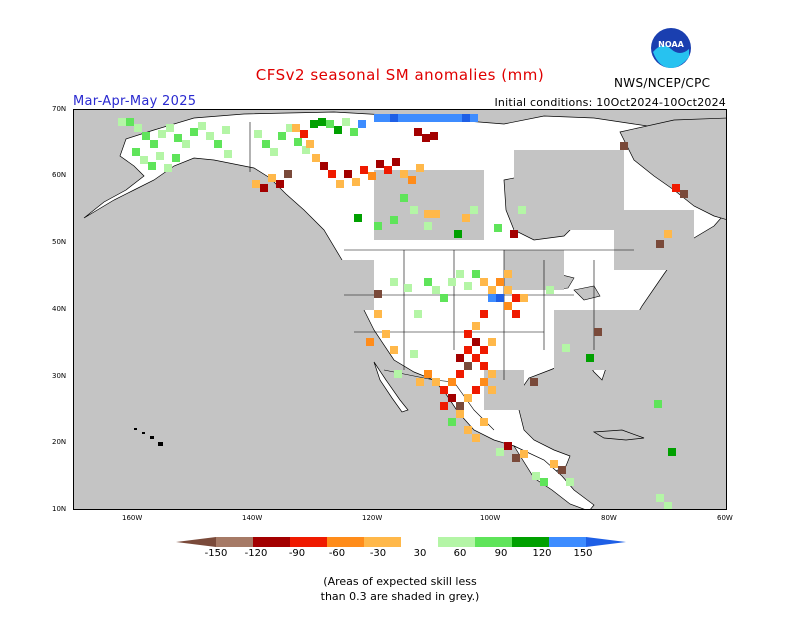 The width and height of the screenshot is (800, 618). Describe the element at coordinates (148, 437) in the screenshot. I see `hawaii-islands` at that location.